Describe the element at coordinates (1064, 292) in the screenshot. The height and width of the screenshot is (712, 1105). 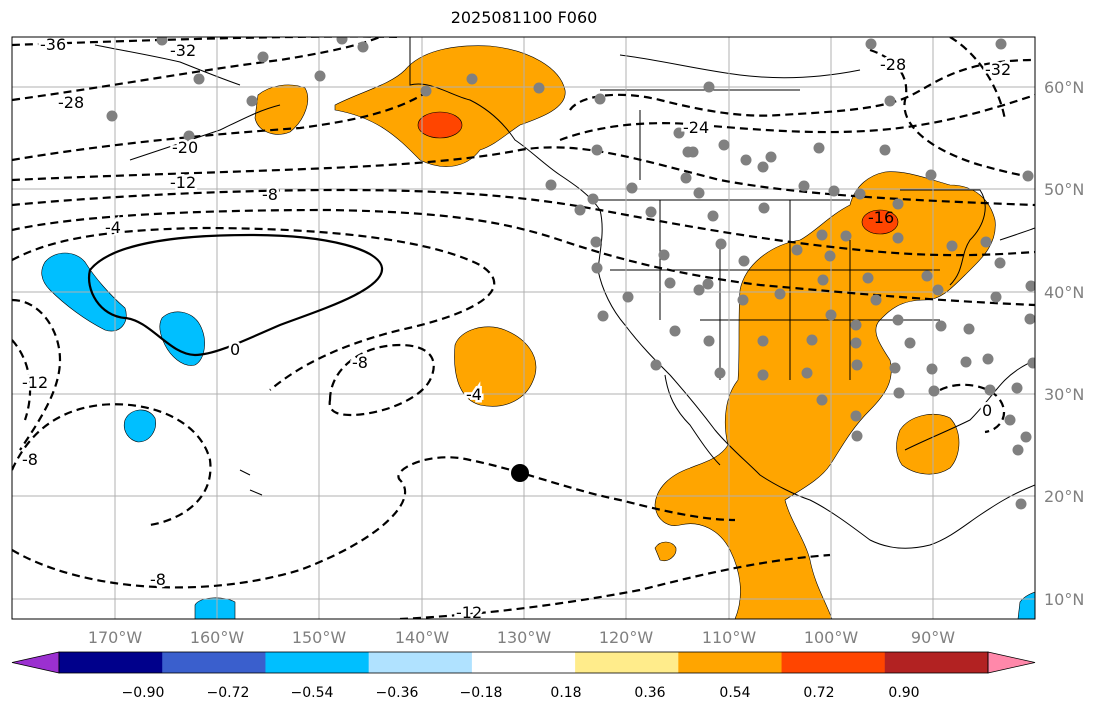
I see `latitude-label: 40°N` at that location.